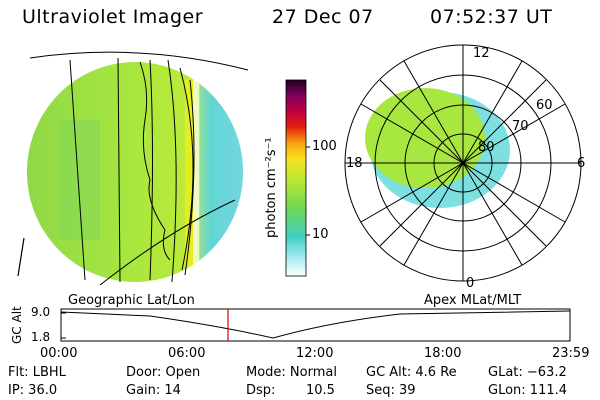 The image size is (600, 400). What do you see at coordinates (544, 105) in the screenshot?
I see `lat-label-60: 60` at bounding box center [544, 105].